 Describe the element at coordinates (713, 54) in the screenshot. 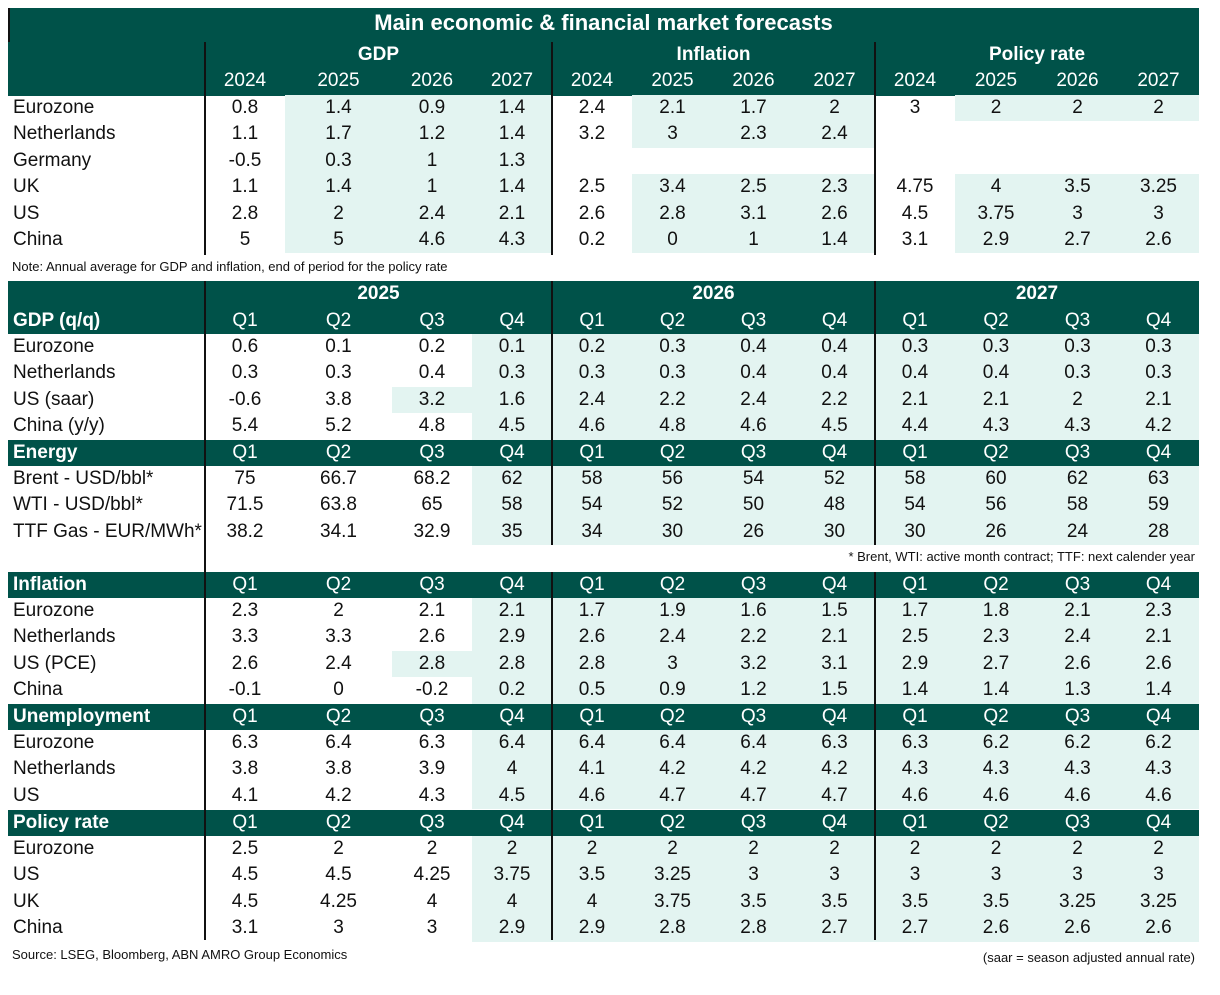

I see `group-header: Inflation` at that location.